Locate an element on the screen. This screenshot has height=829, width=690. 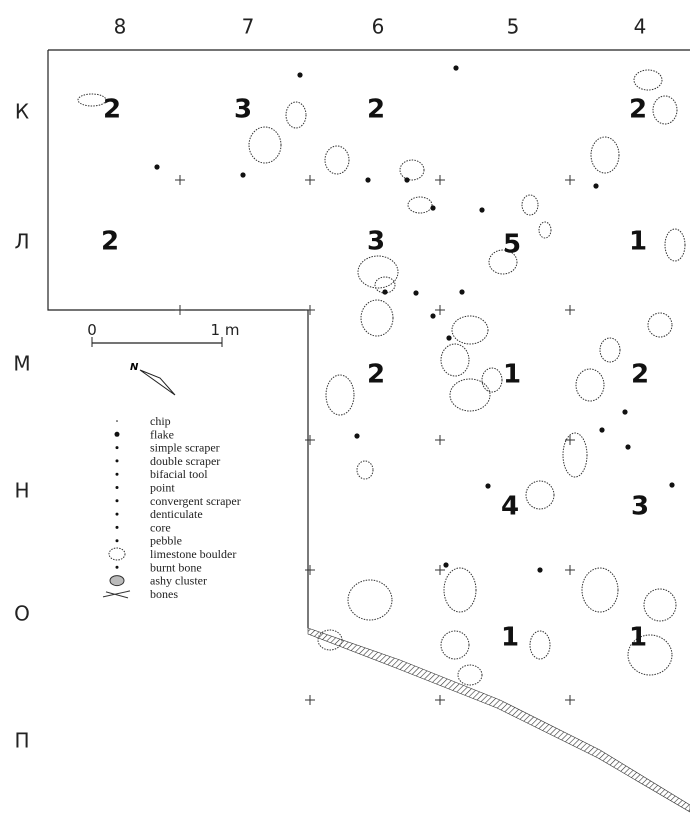
legend-label: ashy cluster is located at coordinates (178, 581).